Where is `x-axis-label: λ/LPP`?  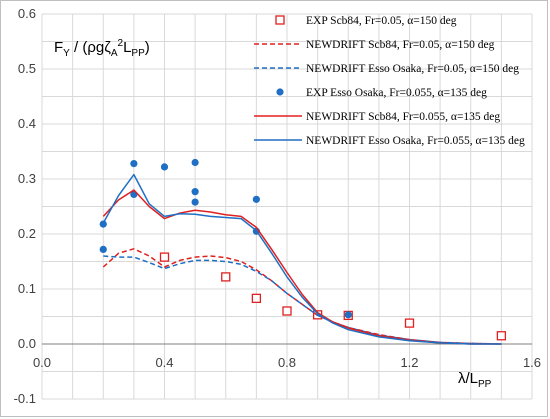
x-axis-label: λ/LPP is located at coordinates (475, 380).